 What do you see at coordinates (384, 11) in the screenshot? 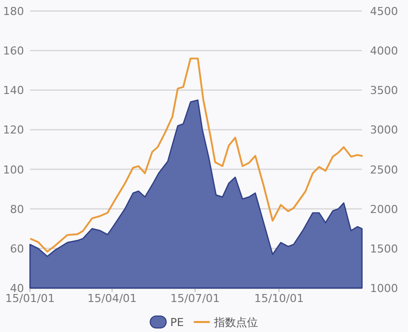
I see `y2-tick-label: 4500` at bounding box center [384, 11].